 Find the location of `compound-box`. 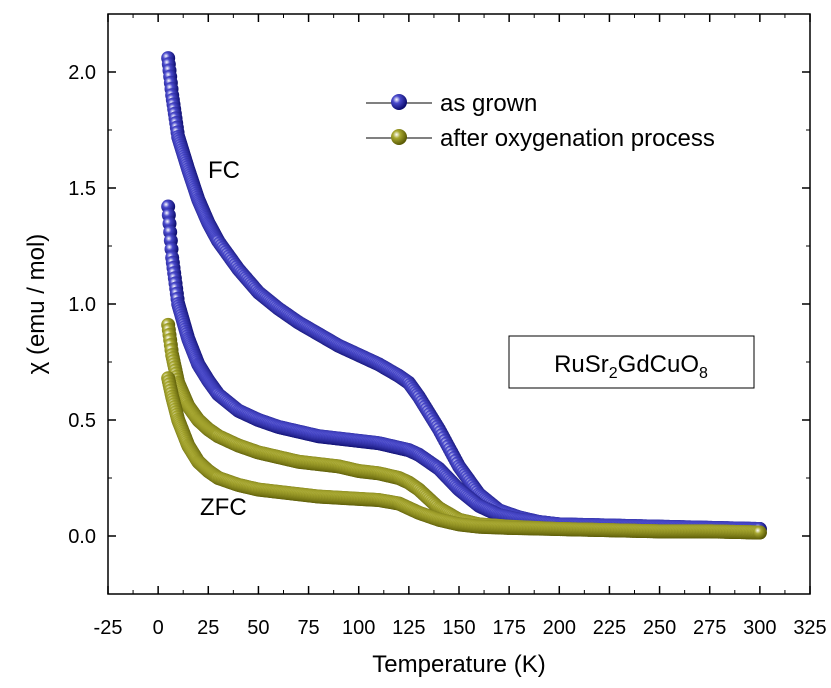

compound-box is located at coordinates (631, 362).